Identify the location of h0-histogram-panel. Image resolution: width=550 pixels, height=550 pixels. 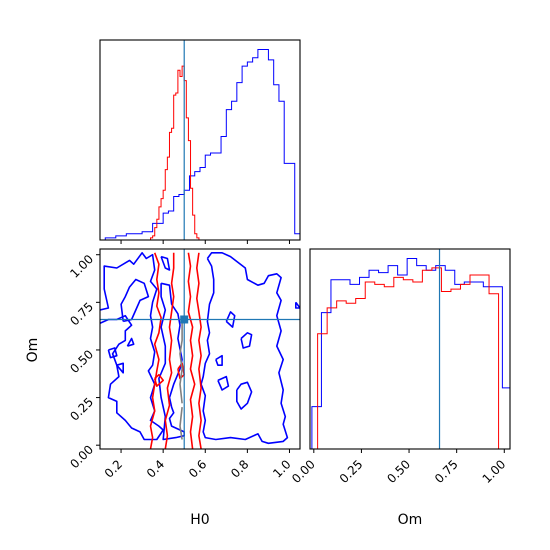
(200, 141).